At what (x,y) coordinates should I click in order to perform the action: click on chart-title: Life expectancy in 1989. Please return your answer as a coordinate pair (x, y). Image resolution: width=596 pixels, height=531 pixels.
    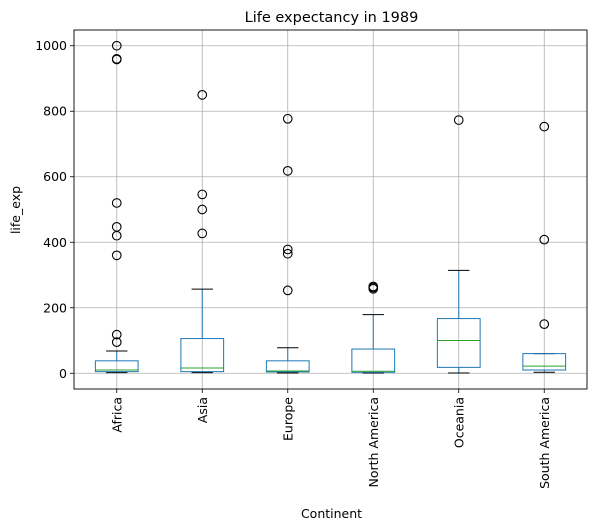
    Looking at the image, I should click on (332, 18).